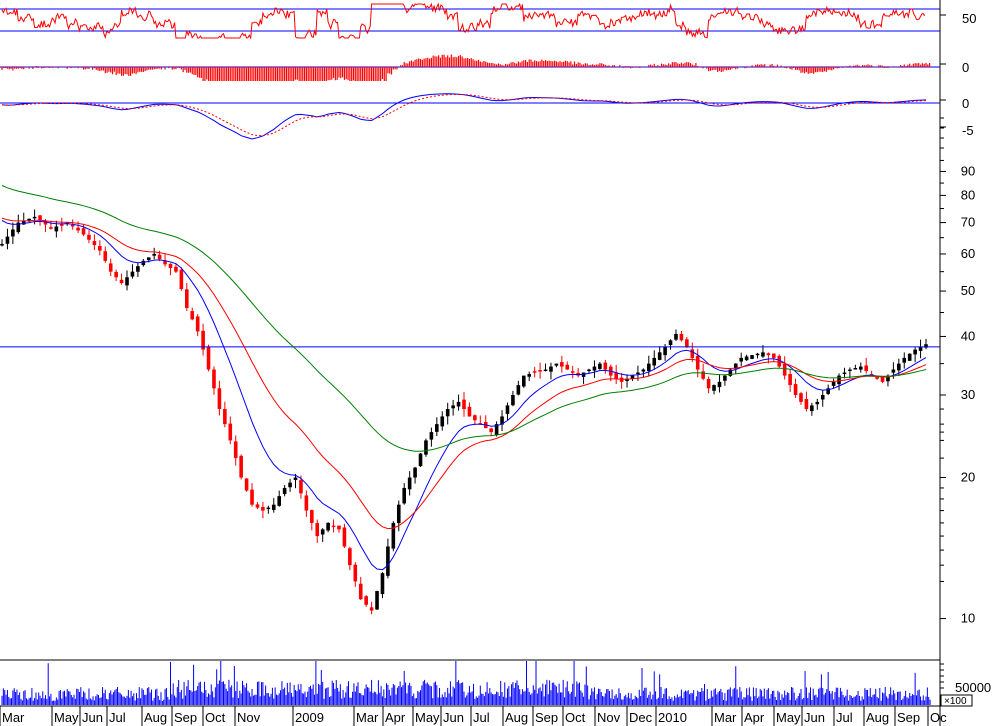 This screenshot has width=998, height=726. What do you see at coordinates (395, 717) in the screenshot?
I see `x-tick-label: Apr` at bounding box center [395, 717].